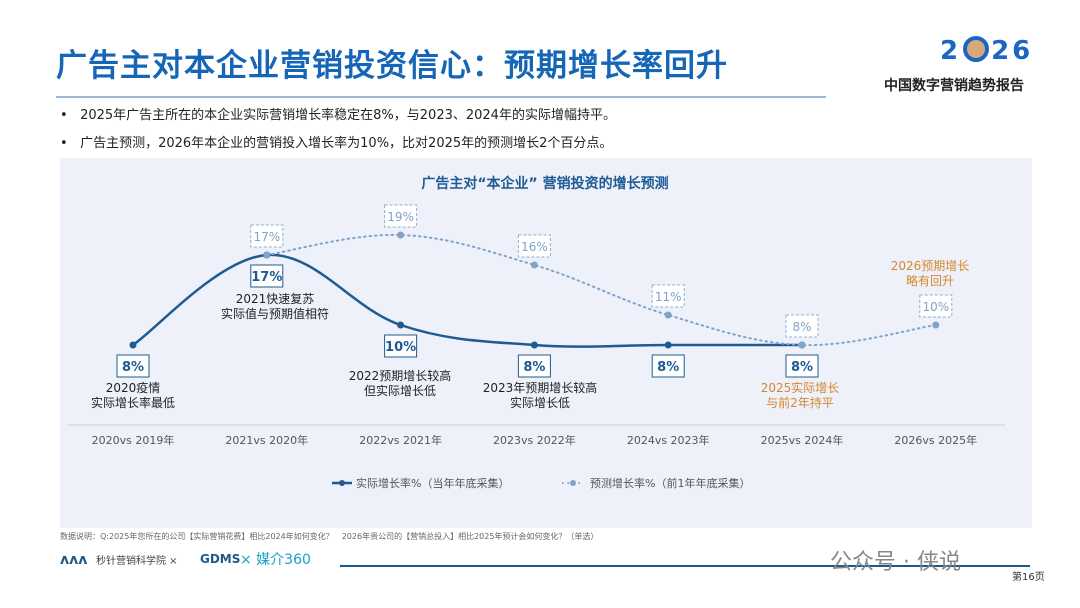  Describe the element at coordinates (668, 440) in the screenshot. I see `x-tick-label: 2024vs 2023年` at that location.